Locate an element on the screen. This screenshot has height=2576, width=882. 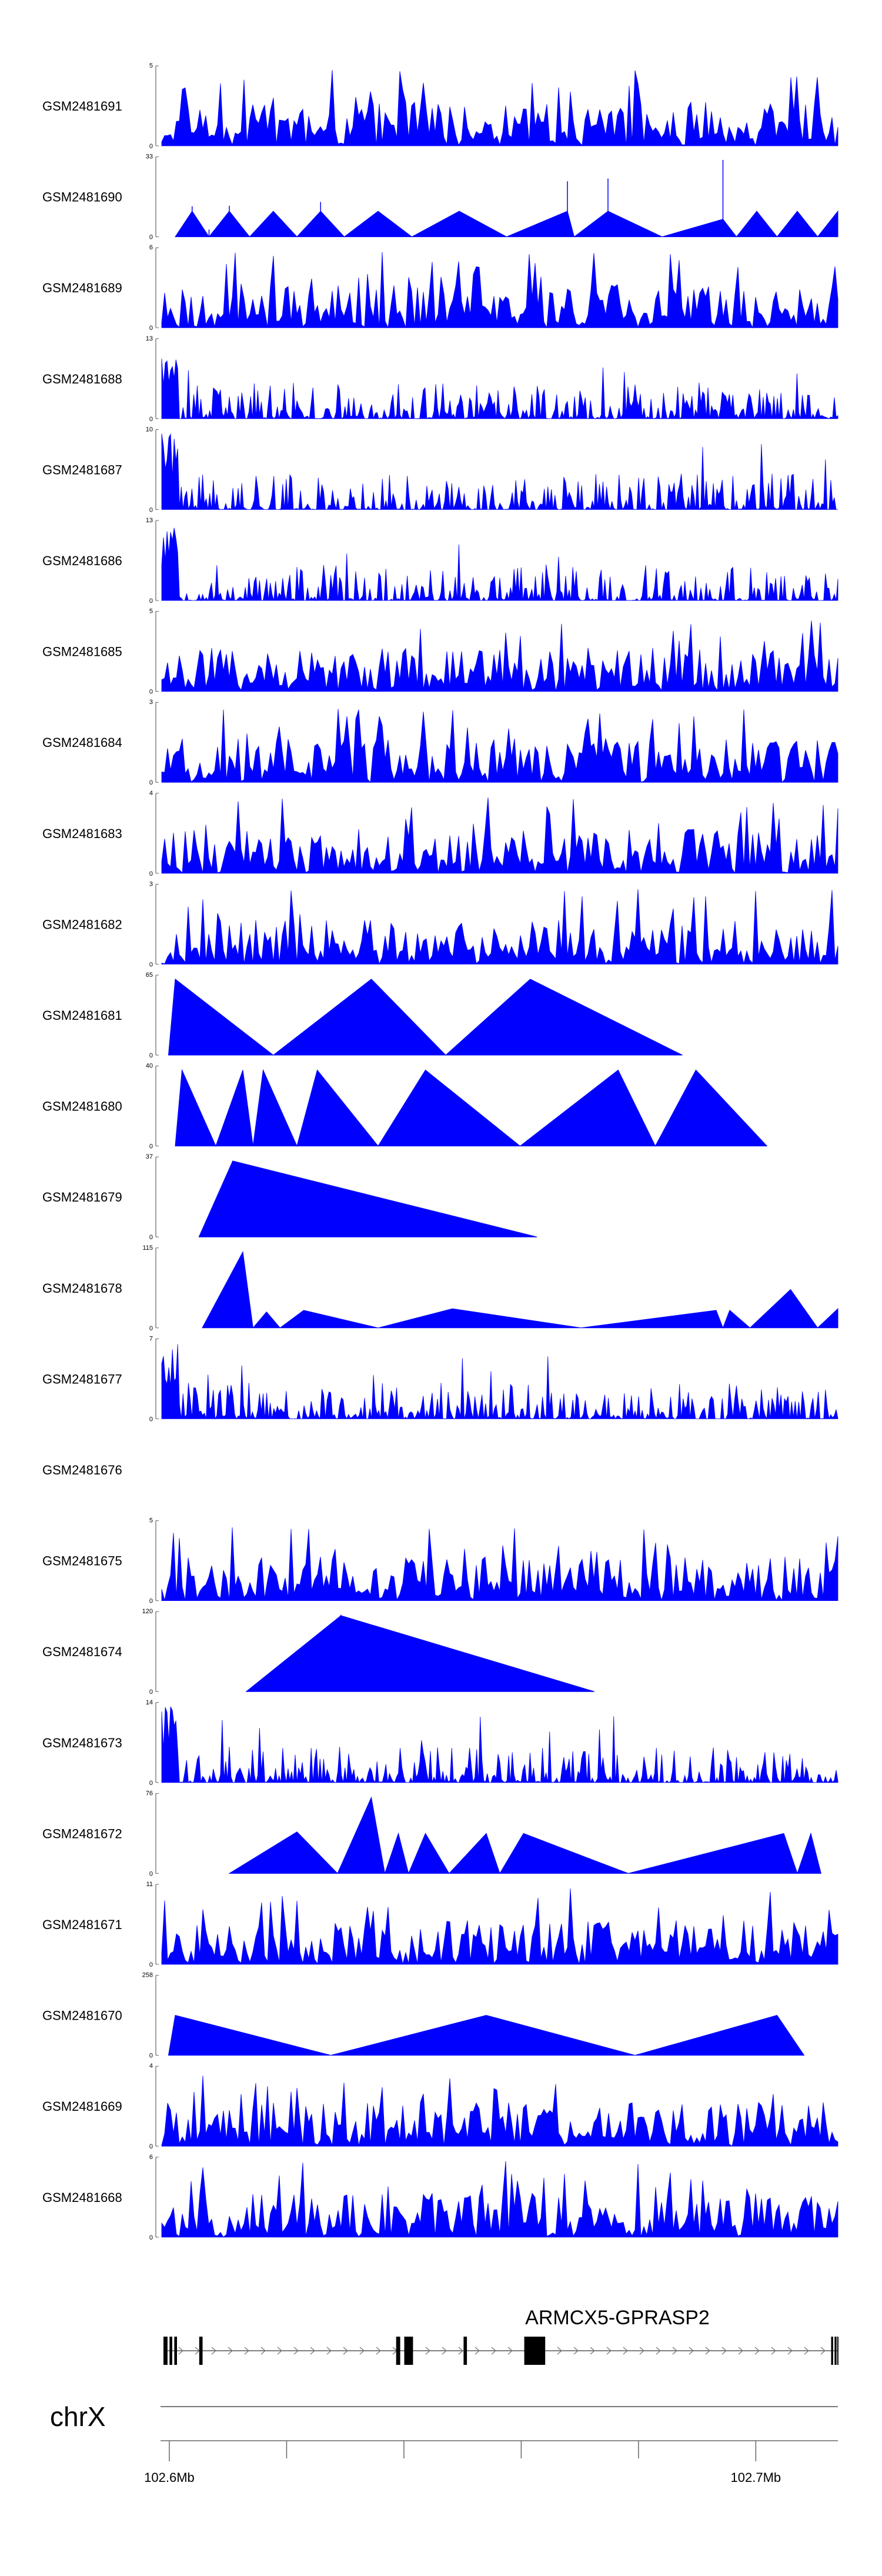
track-GSM2481679: GSM2481679 37 0 is located at coordinates (289, 1197).